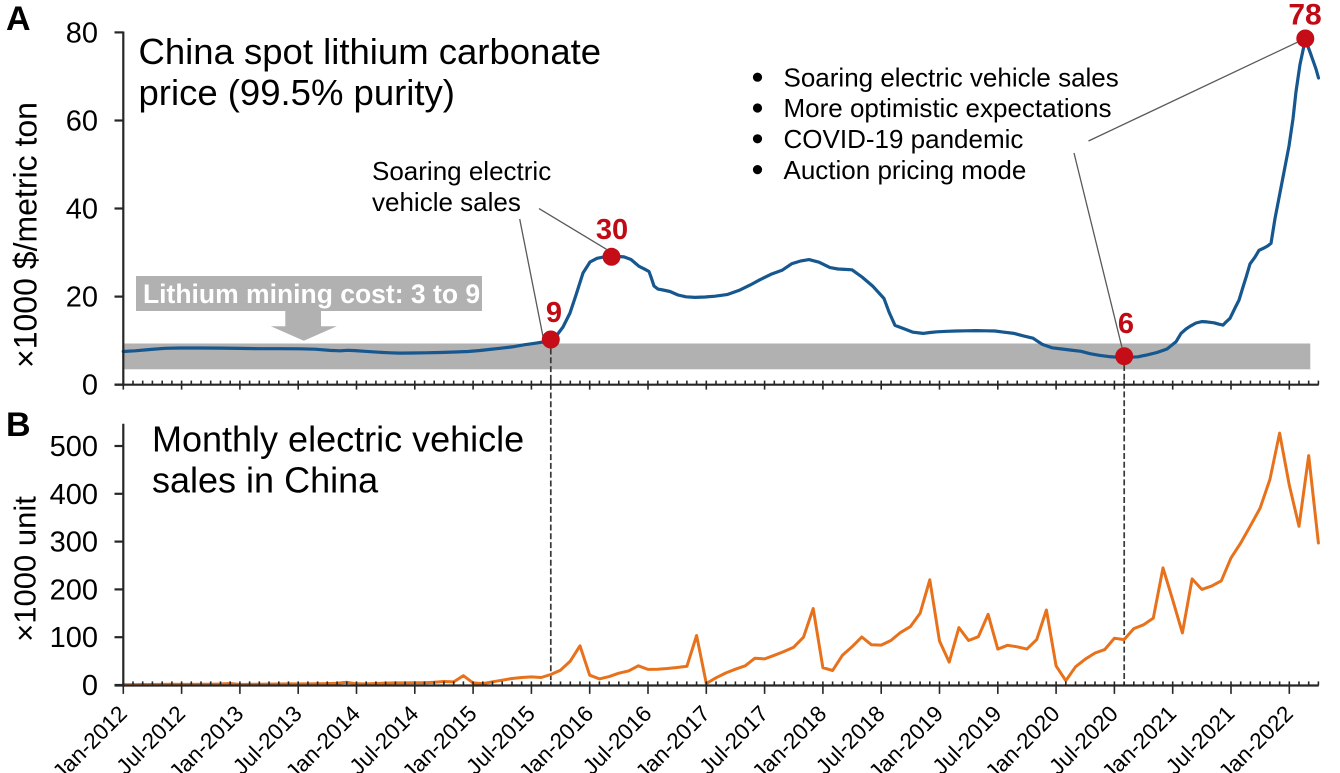 The height and width of the screenshot is (773, 1340). What do you see at coordinates (82, 298) in the screenshot?
I see `svg-text: 20` at bounding box center [82, 298].